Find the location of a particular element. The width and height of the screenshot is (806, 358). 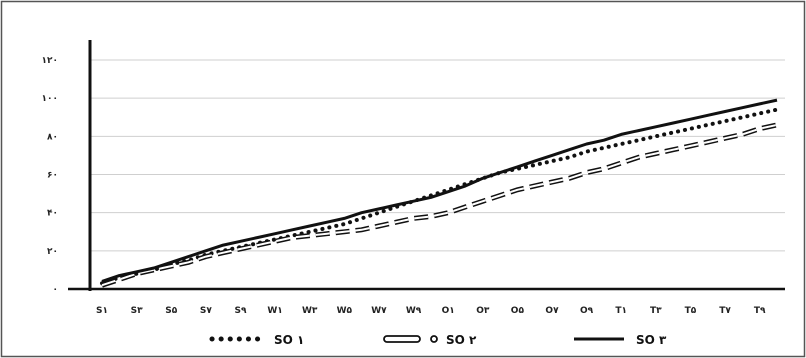

x-tick-label: T۵ is located at coordinates (691, 311).